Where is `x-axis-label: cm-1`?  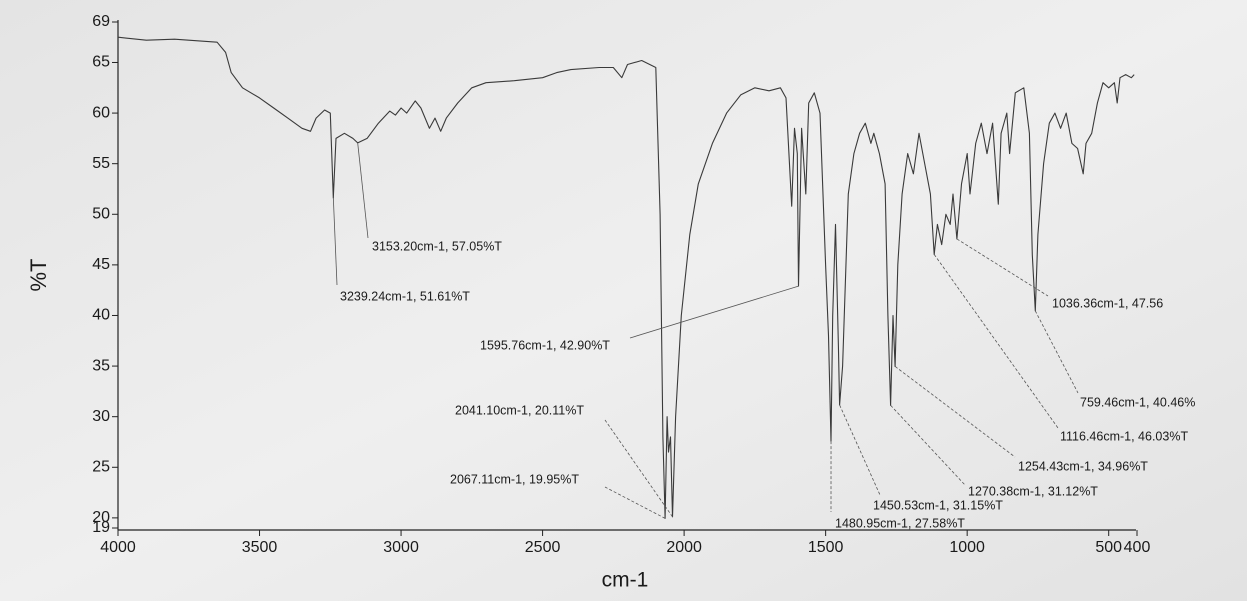
x-axis-label: cm-1 is located at coordinates (625, 580).